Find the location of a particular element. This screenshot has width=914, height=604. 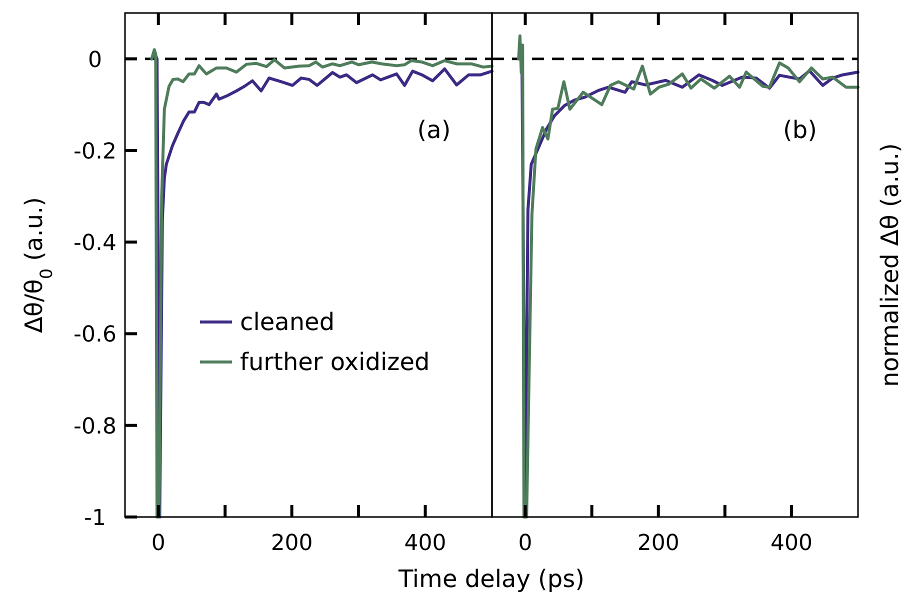

legend-label: further oxidized is located at coordinates (335, 362).